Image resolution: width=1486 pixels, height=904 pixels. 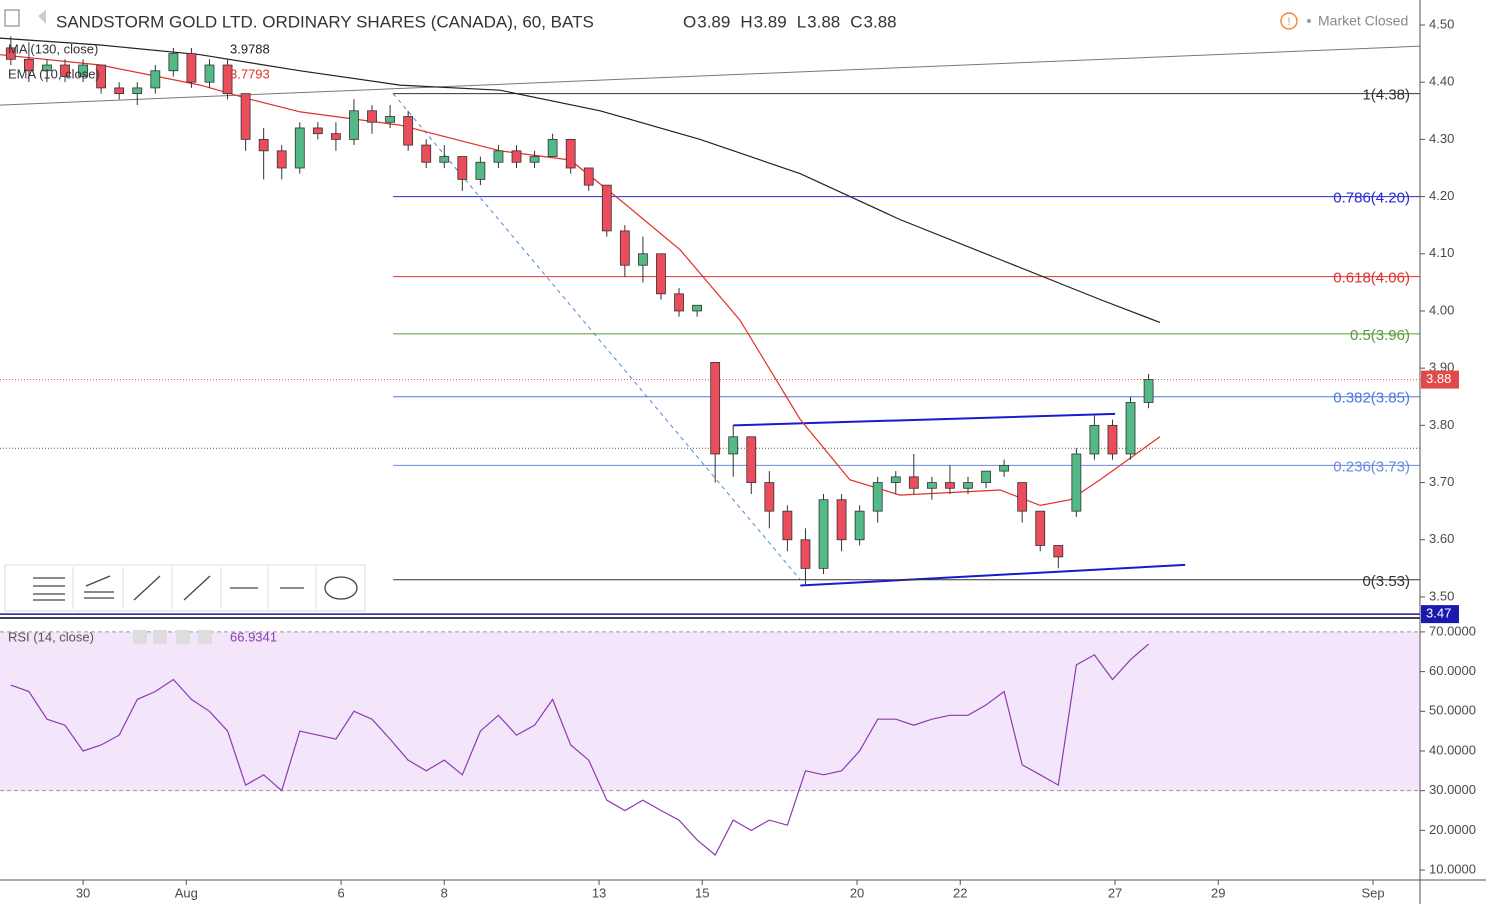 I want to click on x-tick-label: Aug, so click(x=186, y=892).